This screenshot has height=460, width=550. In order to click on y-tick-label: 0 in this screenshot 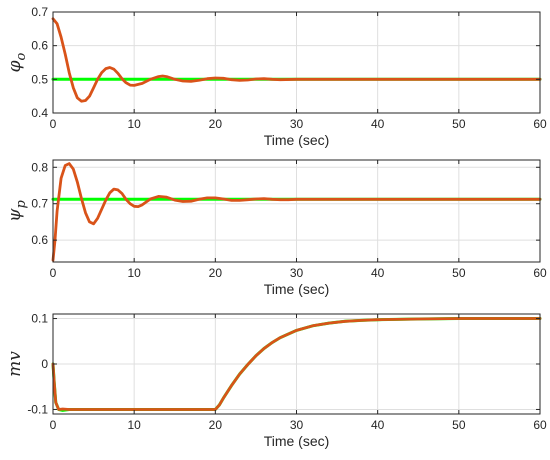, I will do `click(44, 364)`.